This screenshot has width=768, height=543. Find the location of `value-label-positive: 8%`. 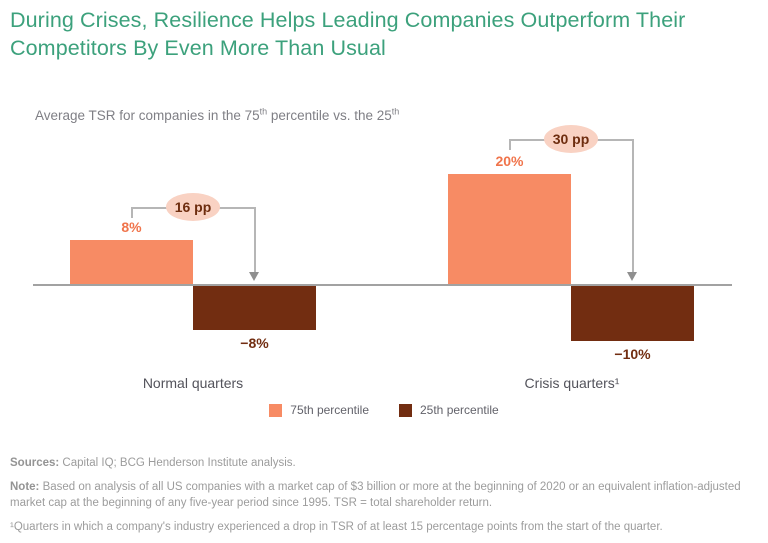

value-label-positive: 8% is located at coordinates (131, 227).